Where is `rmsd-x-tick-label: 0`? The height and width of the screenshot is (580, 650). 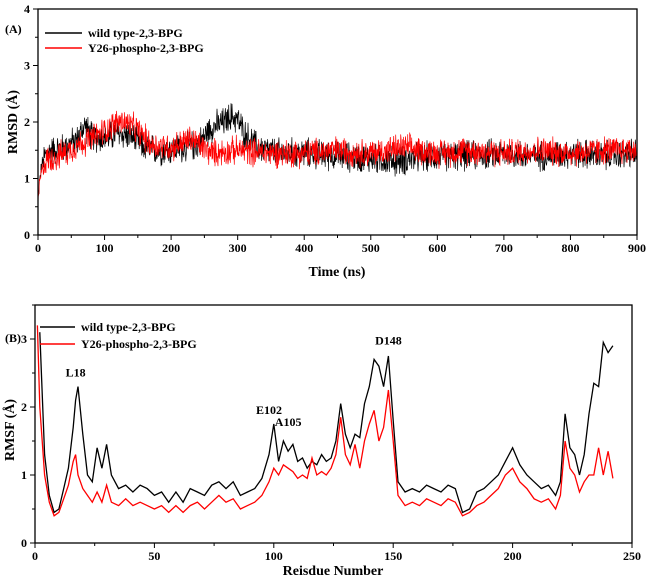 rmsd-x-tick-label: 0 is located at coordinates (38, 248).